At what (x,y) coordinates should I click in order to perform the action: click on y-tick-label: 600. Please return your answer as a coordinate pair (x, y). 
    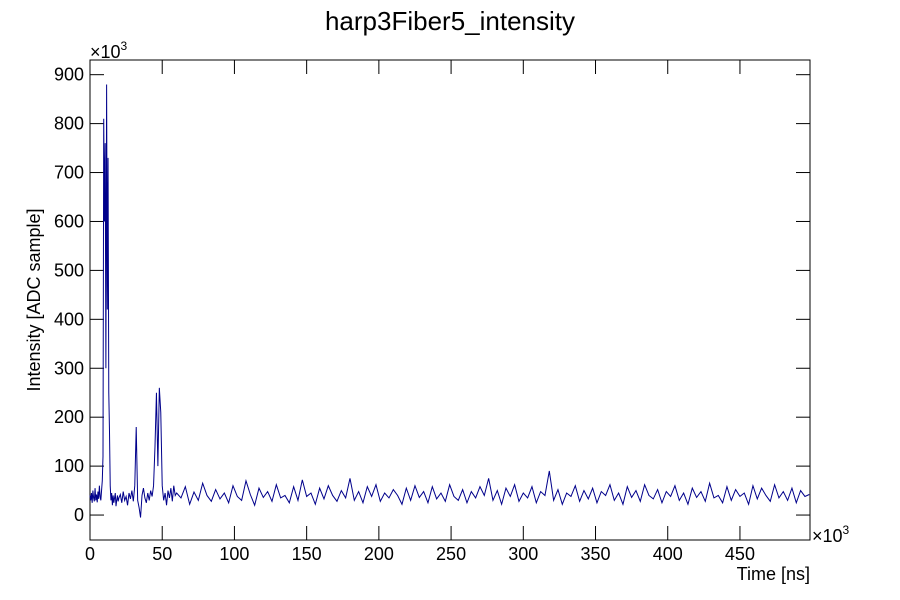
    Looking at the image, I should click on (69, 221).